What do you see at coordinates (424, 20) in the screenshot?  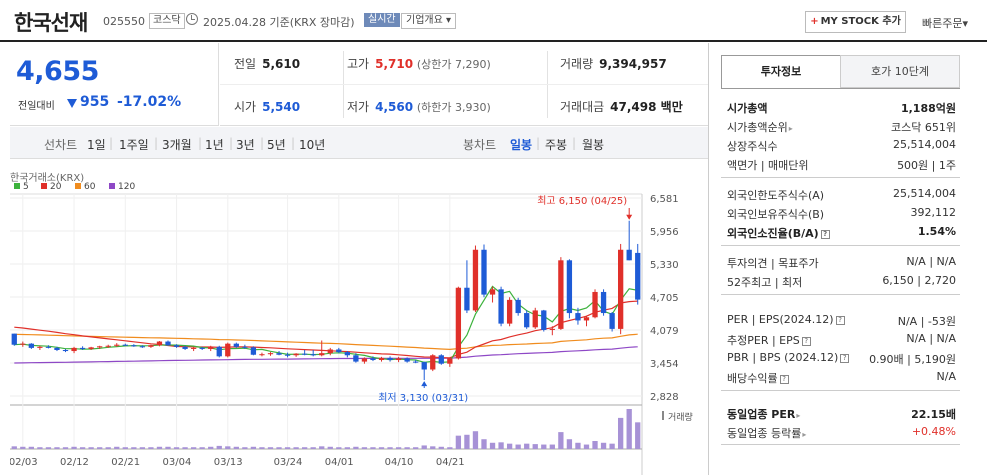 I see `company-overview-label: 기업개요` at bounding box center [424, 20].